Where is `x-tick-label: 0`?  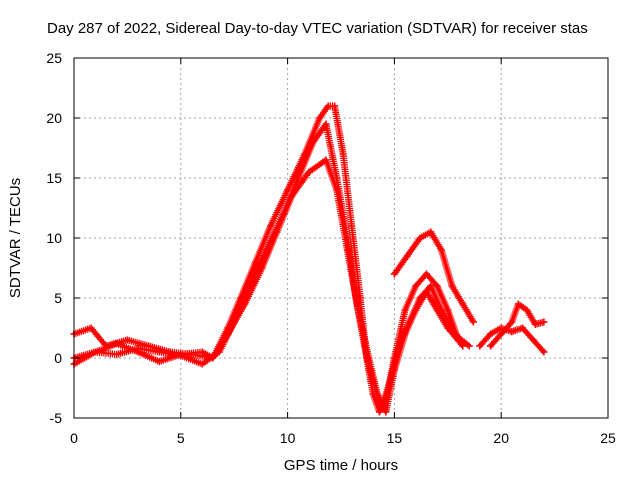 x-tick-label: 0 is located at coordinates (74, 438).